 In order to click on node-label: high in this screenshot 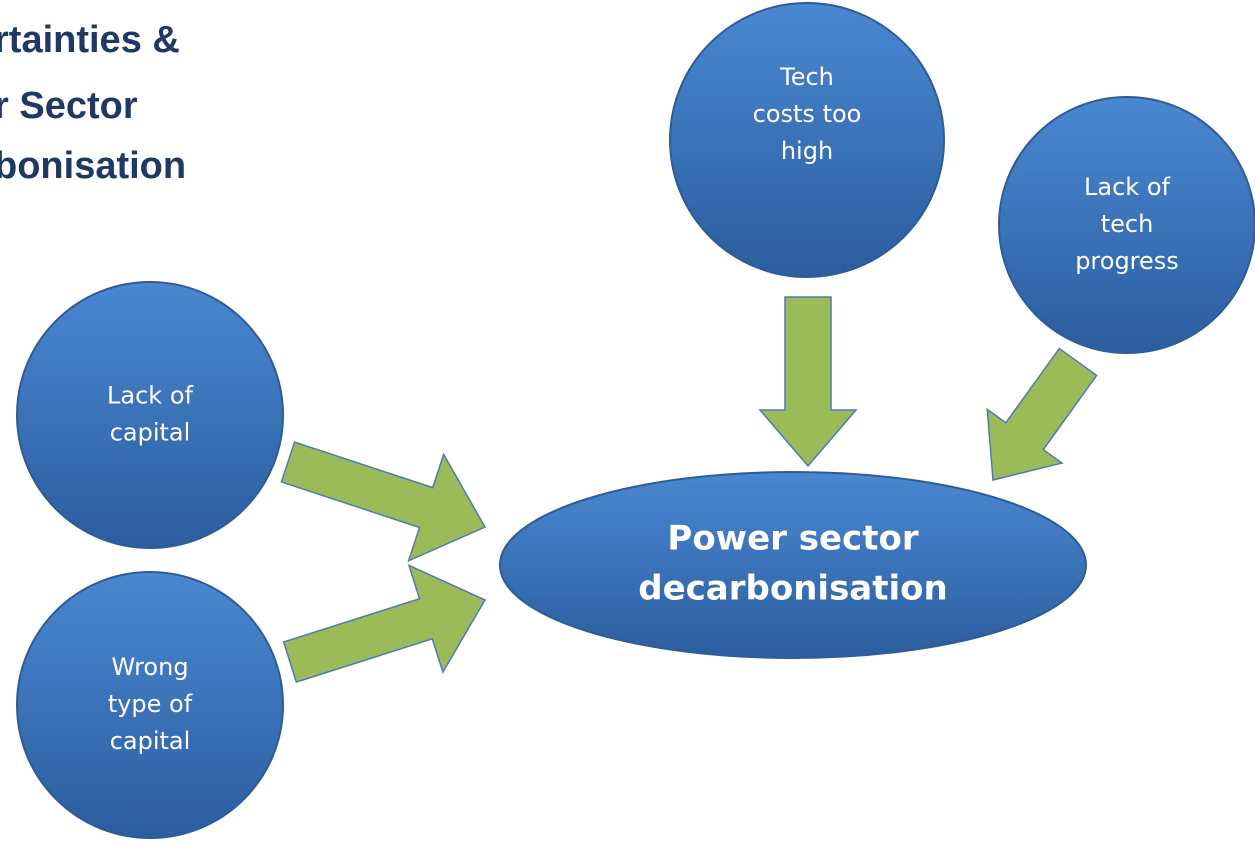, I will do `click(807, 151)`.